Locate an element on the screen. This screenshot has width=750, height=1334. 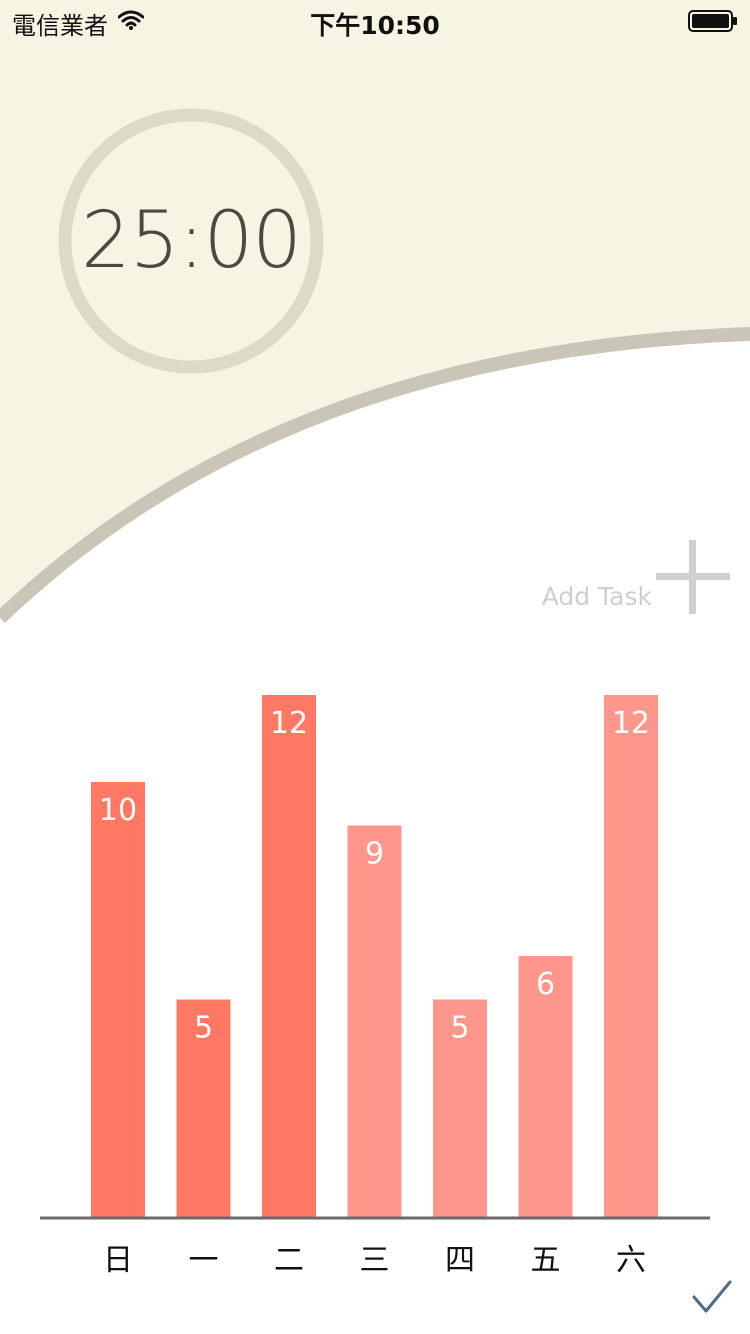
add-task-label: Add Task is located at coordinates (596, 596).